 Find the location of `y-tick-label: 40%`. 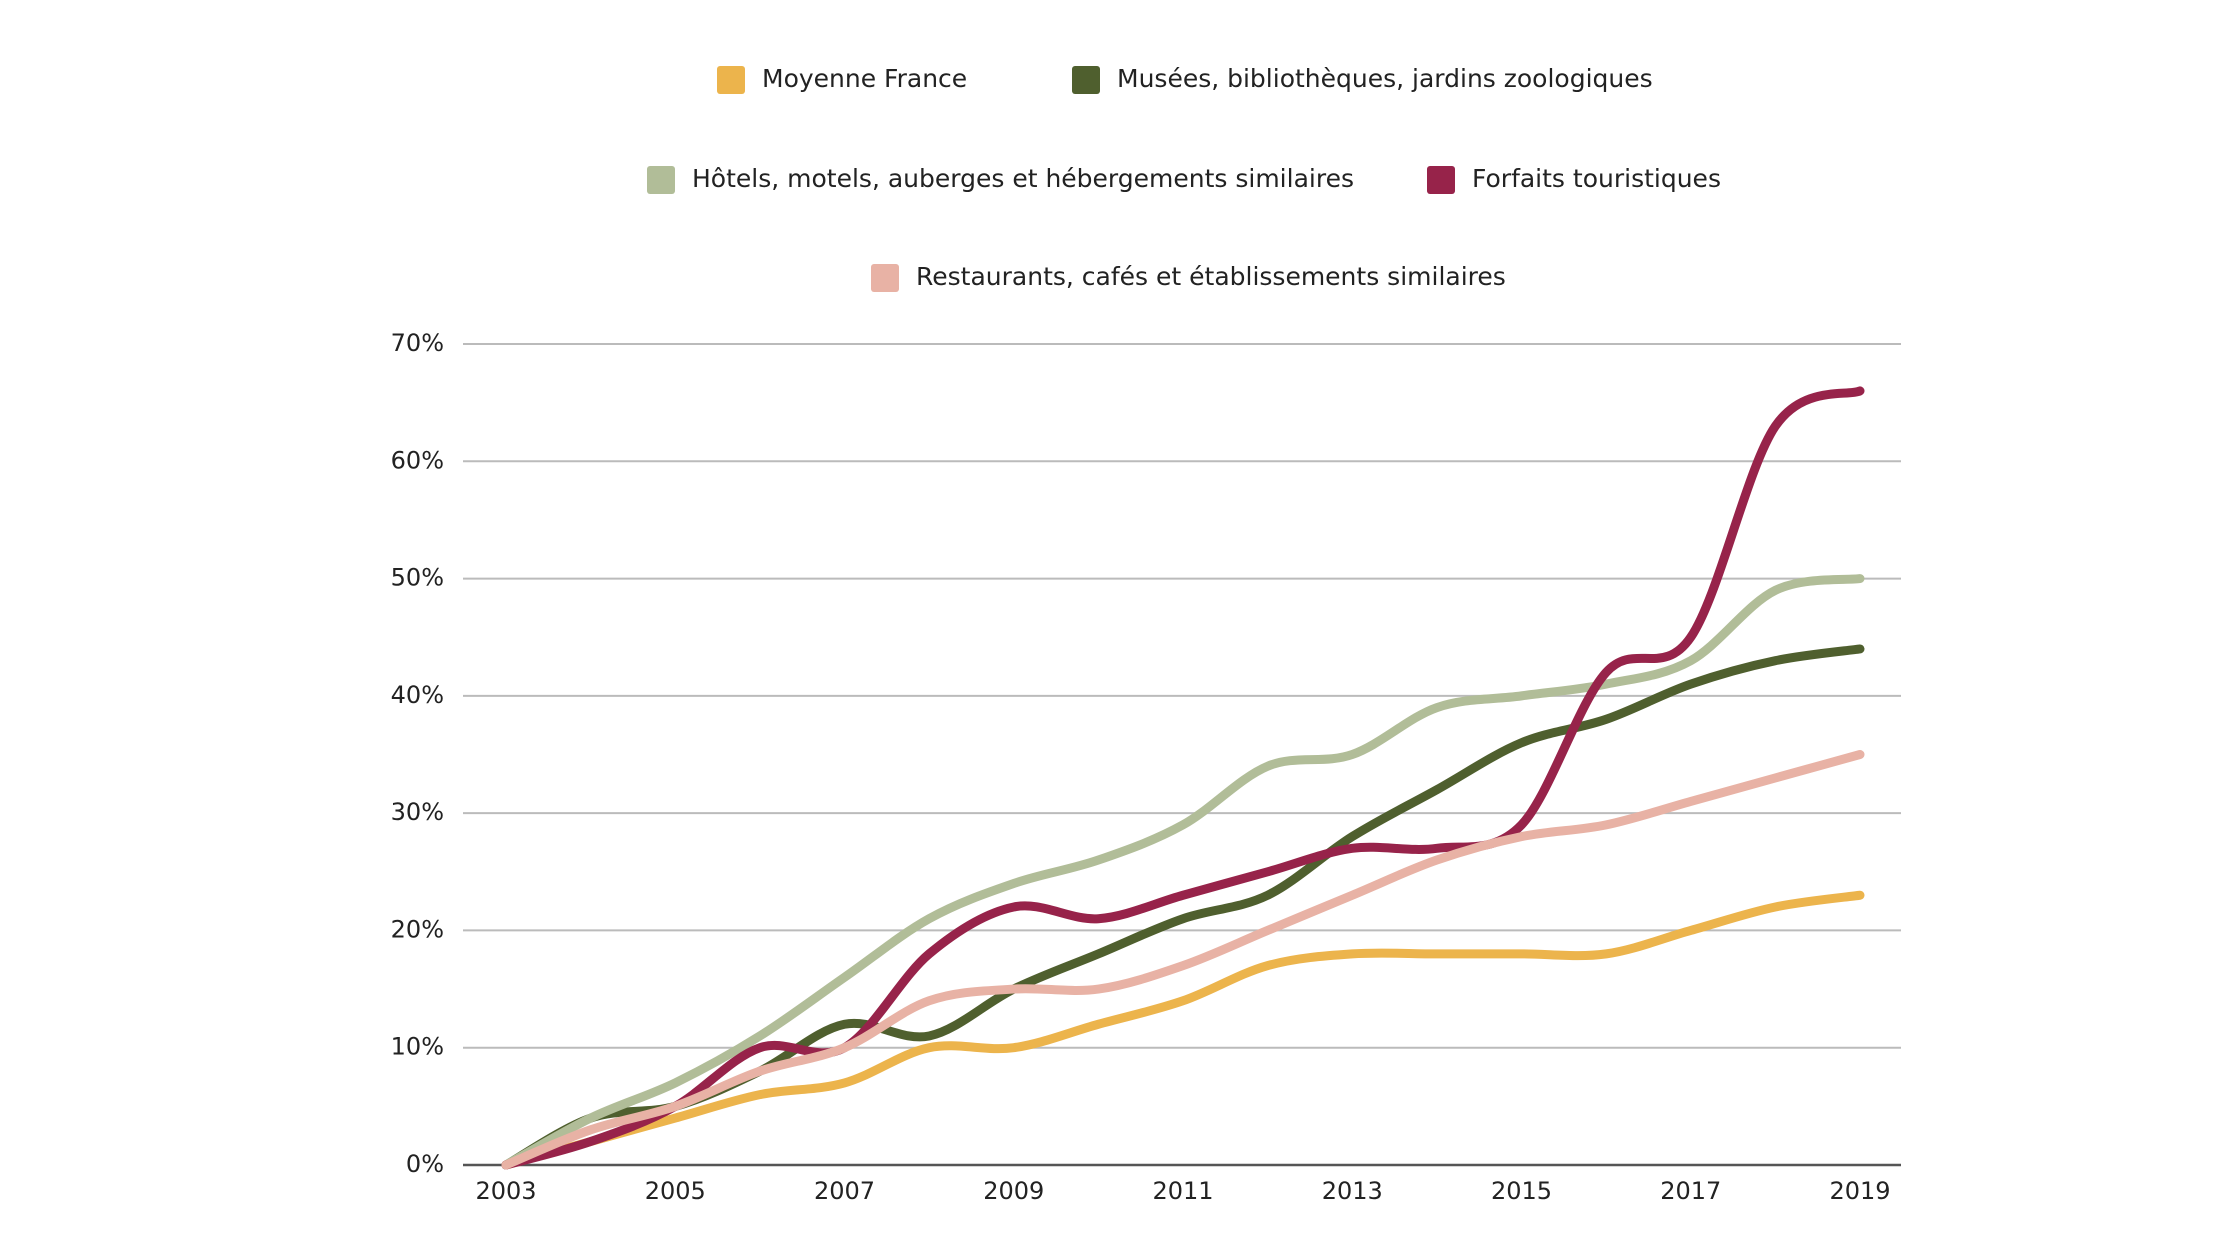

y-tick-label: 40% is located at coordinates (417, 695).